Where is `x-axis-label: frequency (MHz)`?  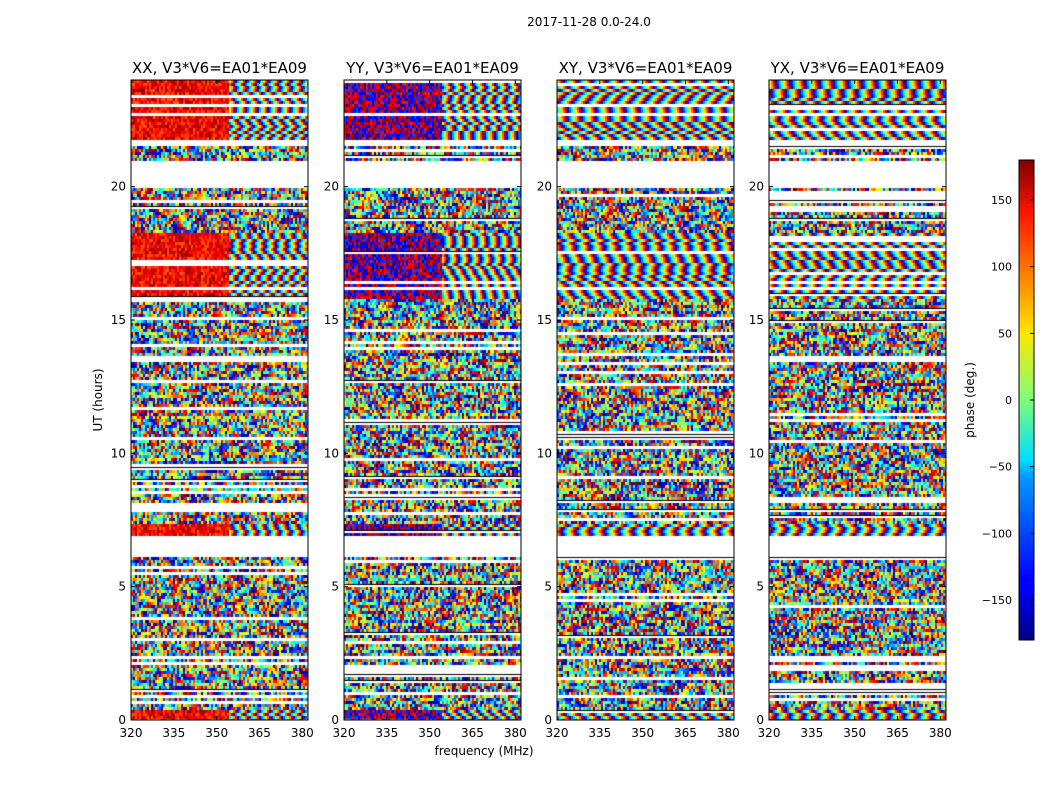 x-axis-label: frequency (MHz) is located at coordinates (483, 751).